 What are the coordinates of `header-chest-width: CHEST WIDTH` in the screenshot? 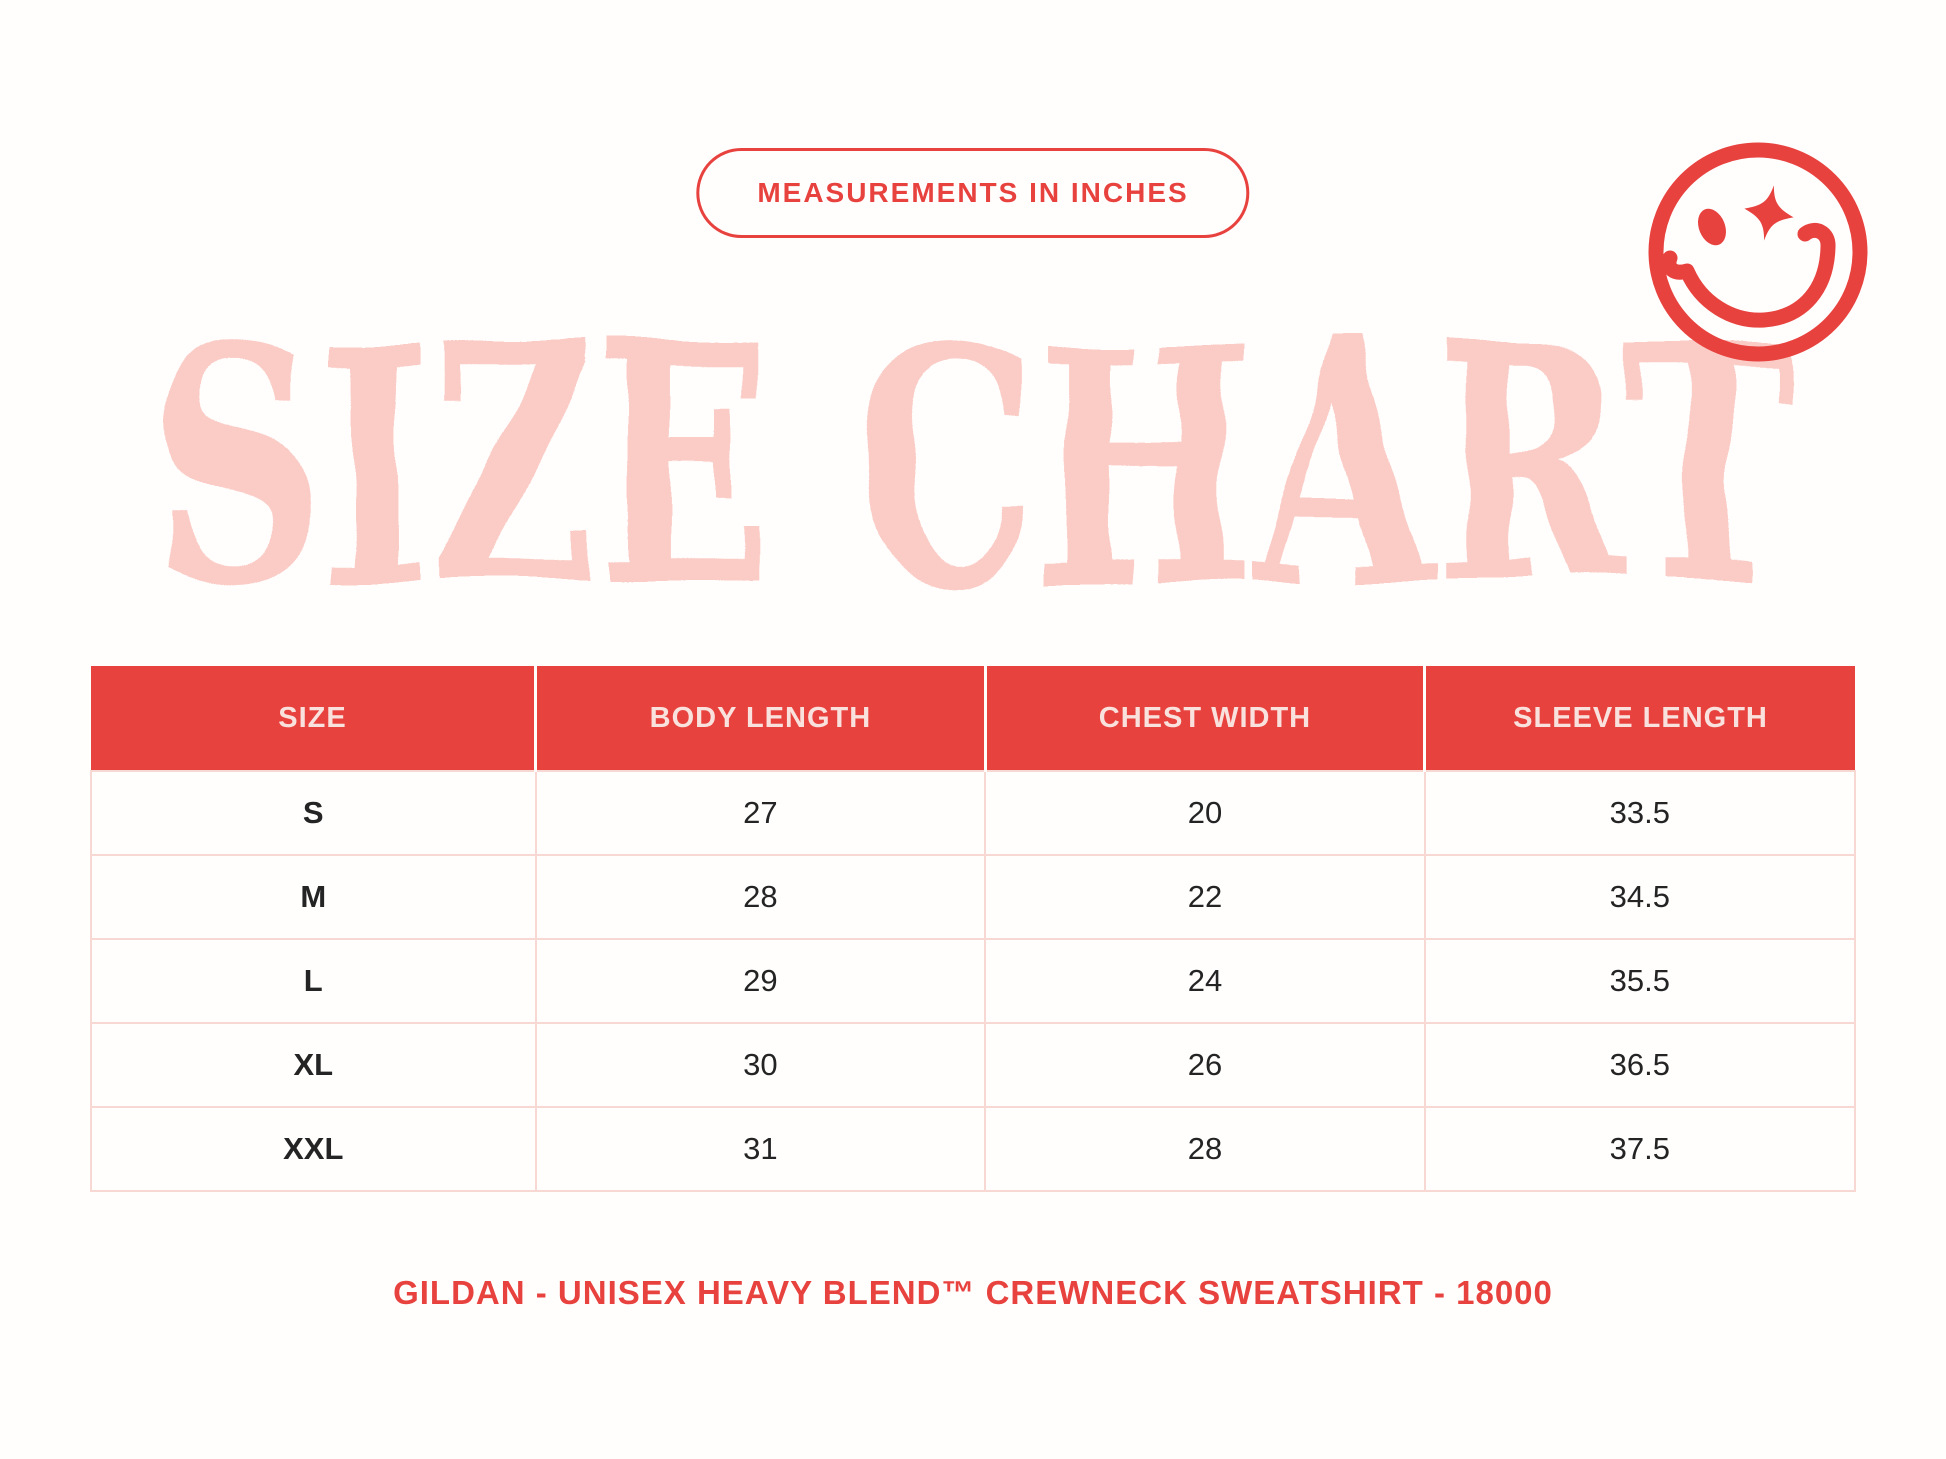 It's located at (1206, 718).